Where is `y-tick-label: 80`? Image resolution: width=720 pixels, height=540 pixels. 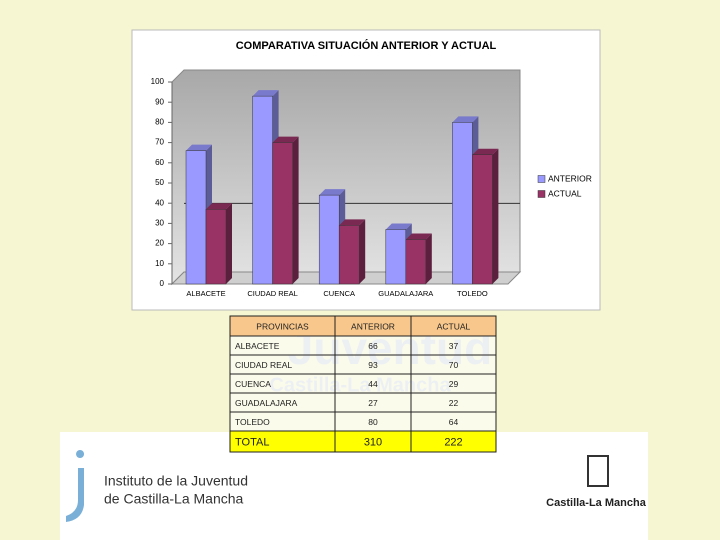 y-tick-label: 80 is located at coordinates (159, 122).